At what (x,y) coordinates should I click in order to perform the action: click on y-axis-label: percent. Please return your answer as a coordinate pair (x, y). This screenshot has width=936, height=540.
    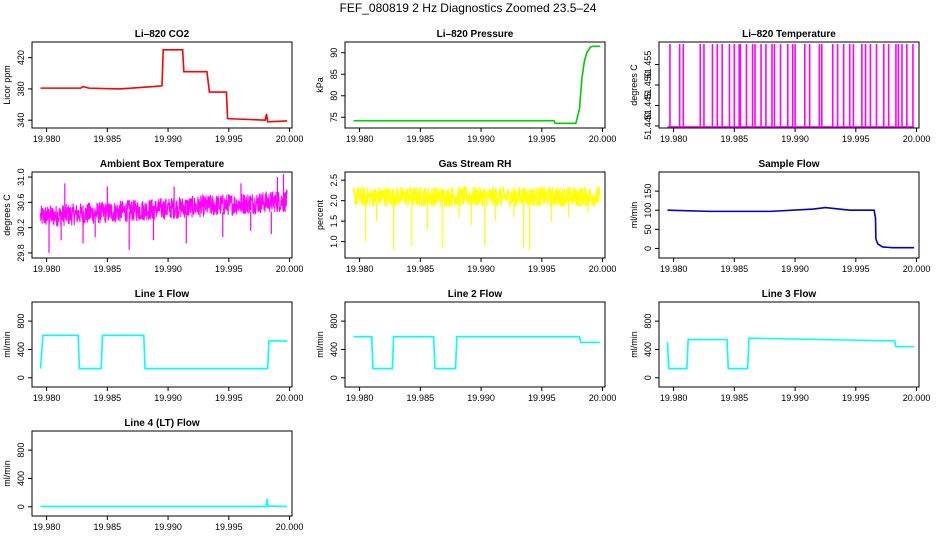
    Looking at the image, I should click on (320, 214).